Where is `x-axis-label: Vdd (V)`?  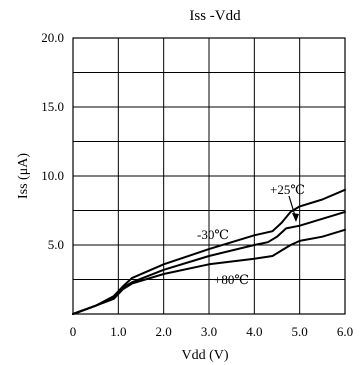 x-axis-label: Vdd (V) is located at coordinates (204, 355).